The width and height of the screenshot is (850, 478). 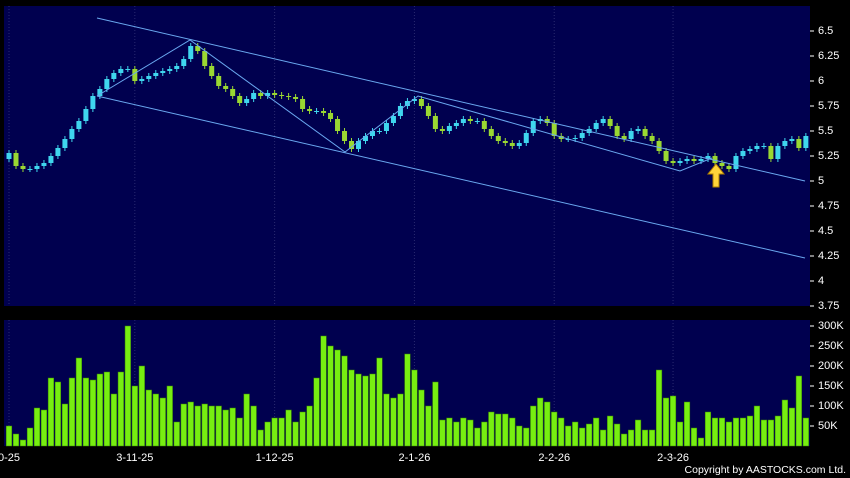 What do you see at coordinates (828, 56) in the screenshot?
I see `y-tick-label: 6.25` at bounding box center [828, 56].